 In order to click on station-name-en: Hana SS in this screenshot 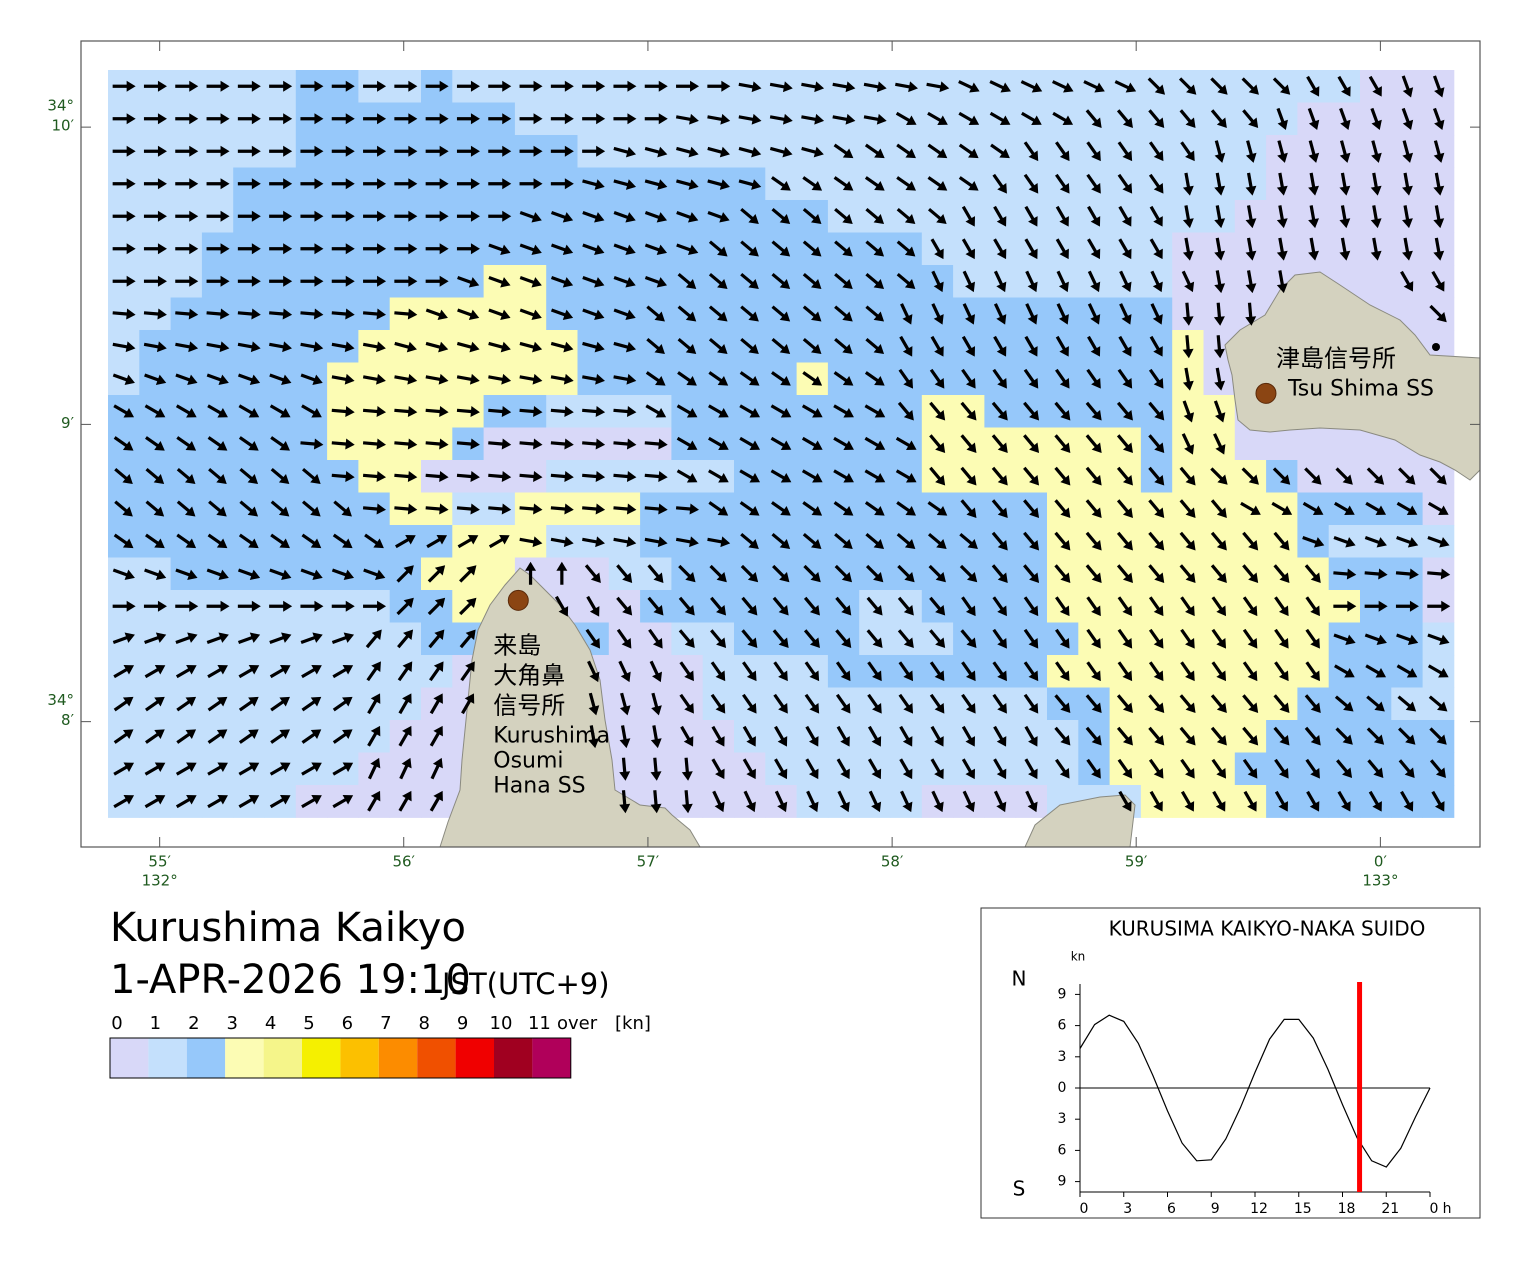, I will do `click(539, 785)`.